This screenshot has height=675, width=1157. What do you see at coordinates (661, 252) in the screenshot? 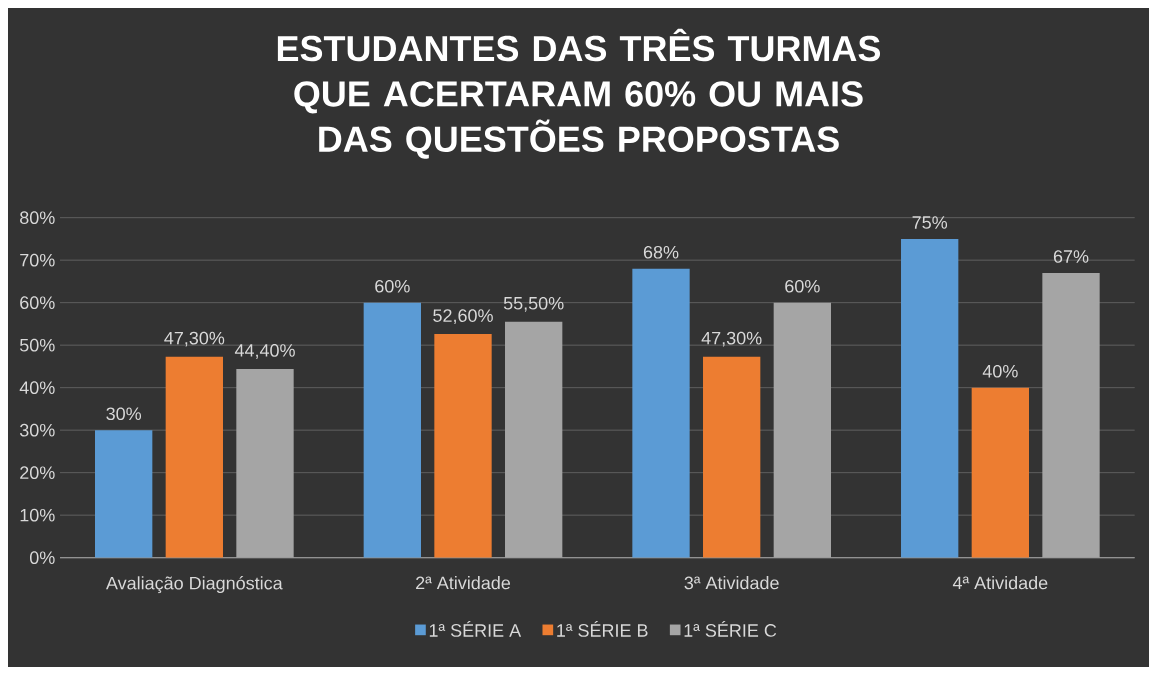
I see `data-label: 68%` at bounding box center [661, 252].